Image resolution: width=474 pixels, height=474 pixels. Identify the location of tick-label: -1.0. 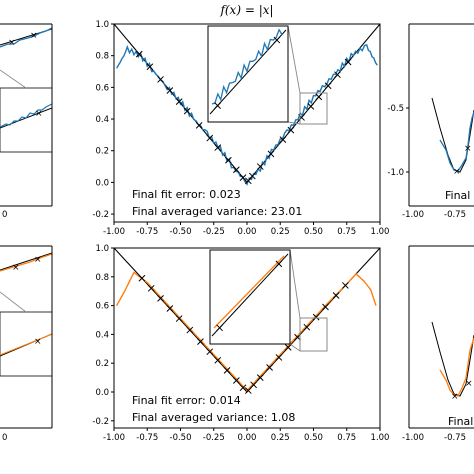
(395, 173).